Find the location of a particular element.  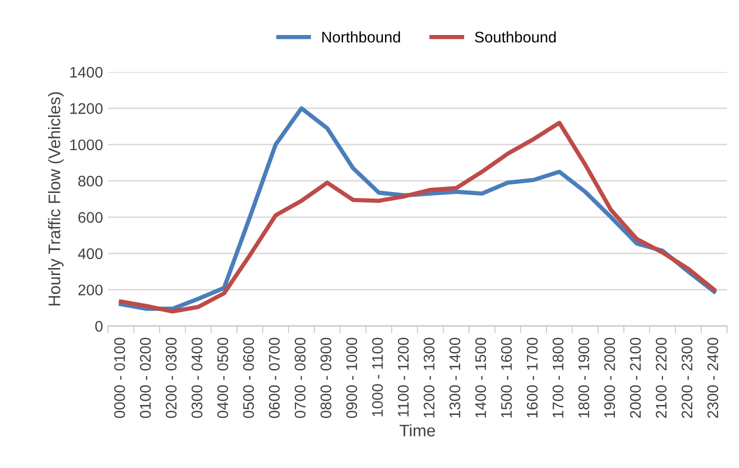

x-tick-label: 0600 - 0700 is located at coordinates (274, 378).